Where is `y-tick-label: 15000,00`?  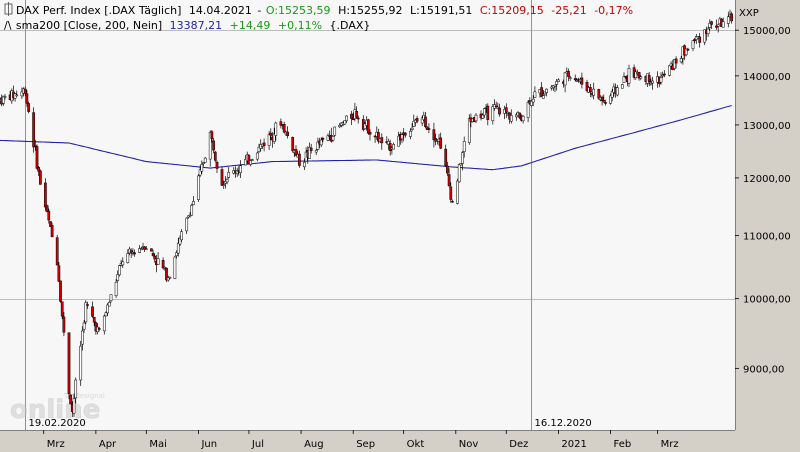 y-tick-label: 15000,00 is located at coordinates (767, 31).